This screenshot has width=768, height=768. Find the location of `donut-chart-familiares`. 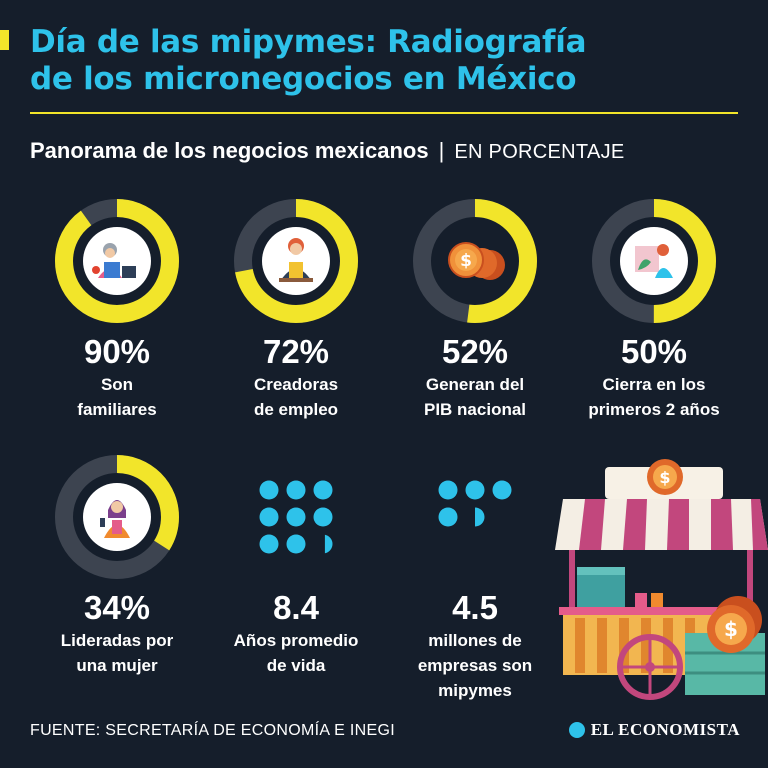

donut-chart-familiares is located at coordinates (117, 261).